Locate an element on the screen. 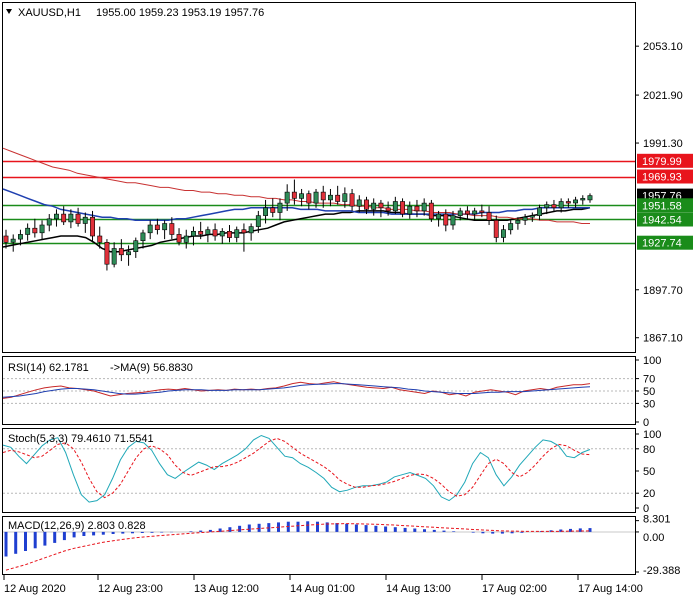 Image resolution: width=700 pixels, height=600 pixels. time-tick-label: 13 Aug 12:00 is located at coordinates (226, 589).